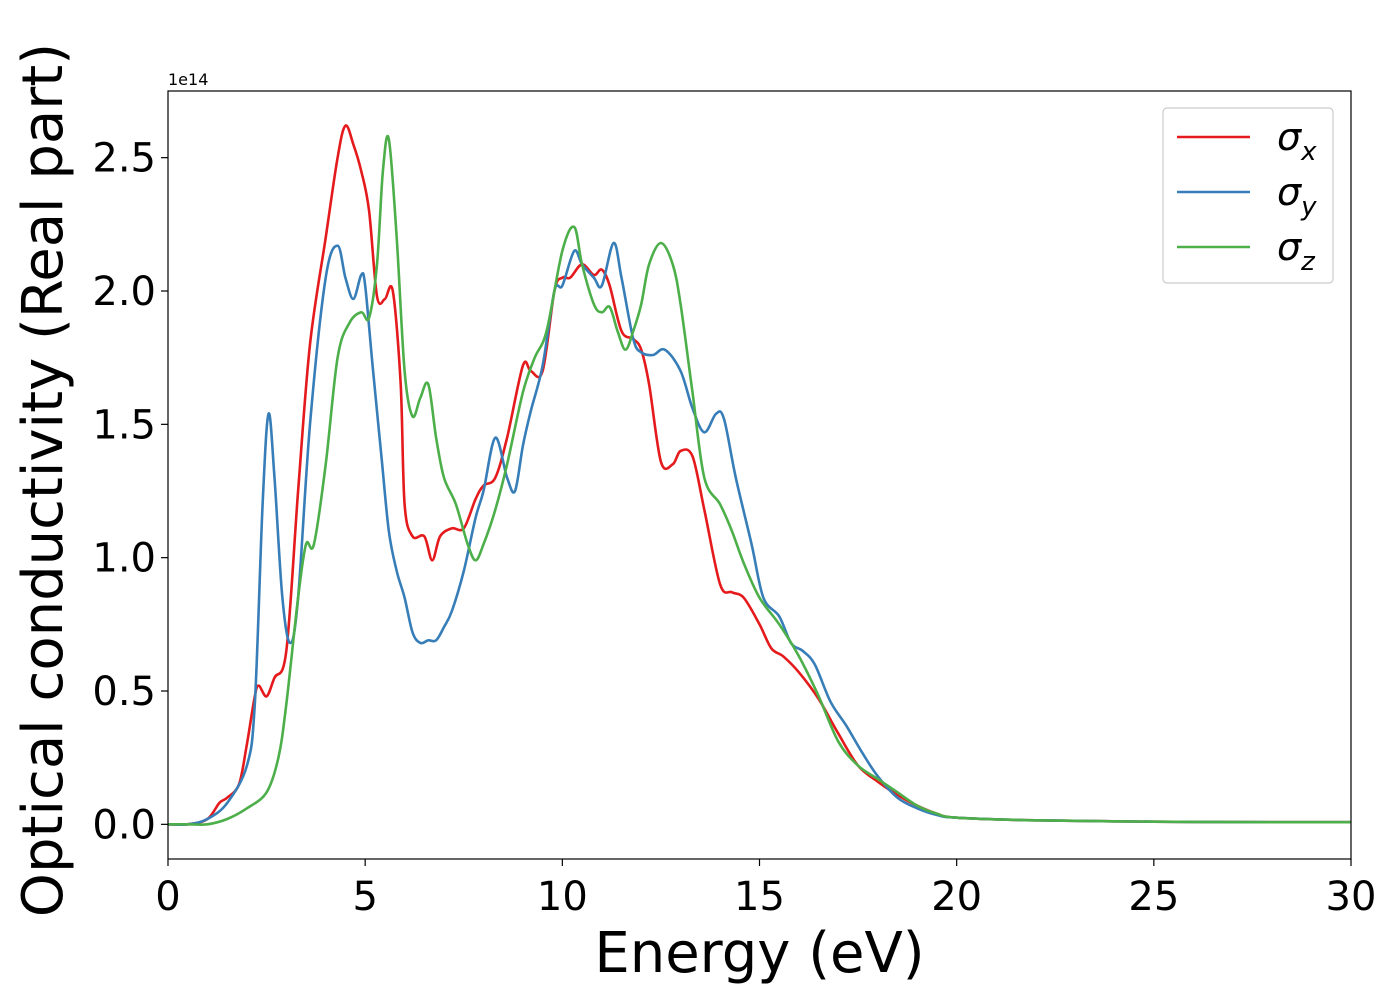 The width and height of the screenshot is (1400, 1000). What do you see at coordinates (1153, 897) in the screenshot?
I see `x-tick-label: 25` at bounding box center [1153, 897].